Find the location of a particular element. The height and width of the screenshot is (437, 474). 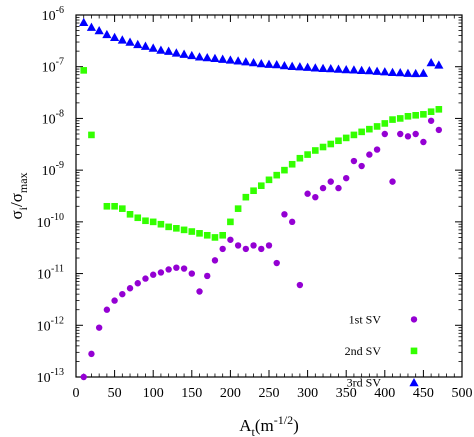

x-tick-label: 50 is located at coordinates (115, 393).